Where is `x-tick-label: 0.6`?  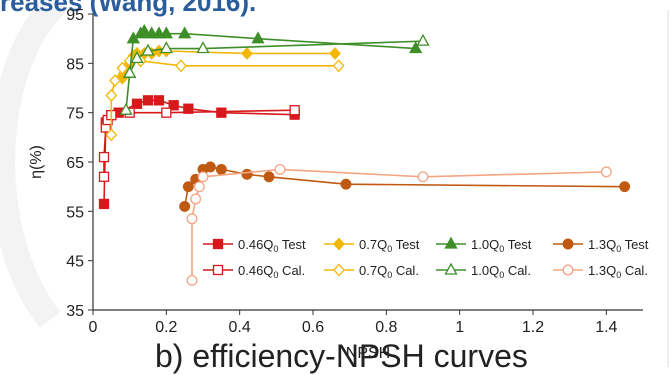
x-tick-label: 0.6 is located at coordinates (313, 327).